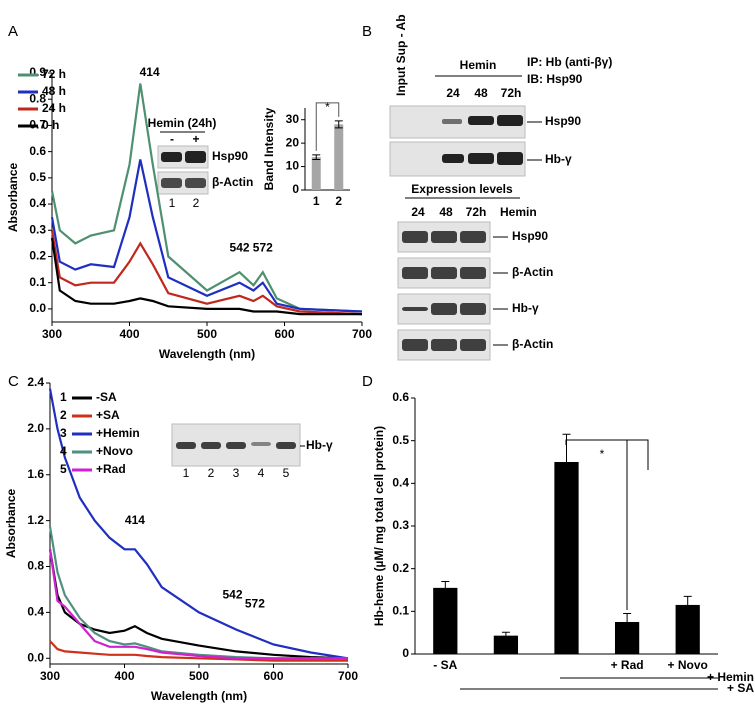  I want to click on lane-number: 5, so click(286, 473).